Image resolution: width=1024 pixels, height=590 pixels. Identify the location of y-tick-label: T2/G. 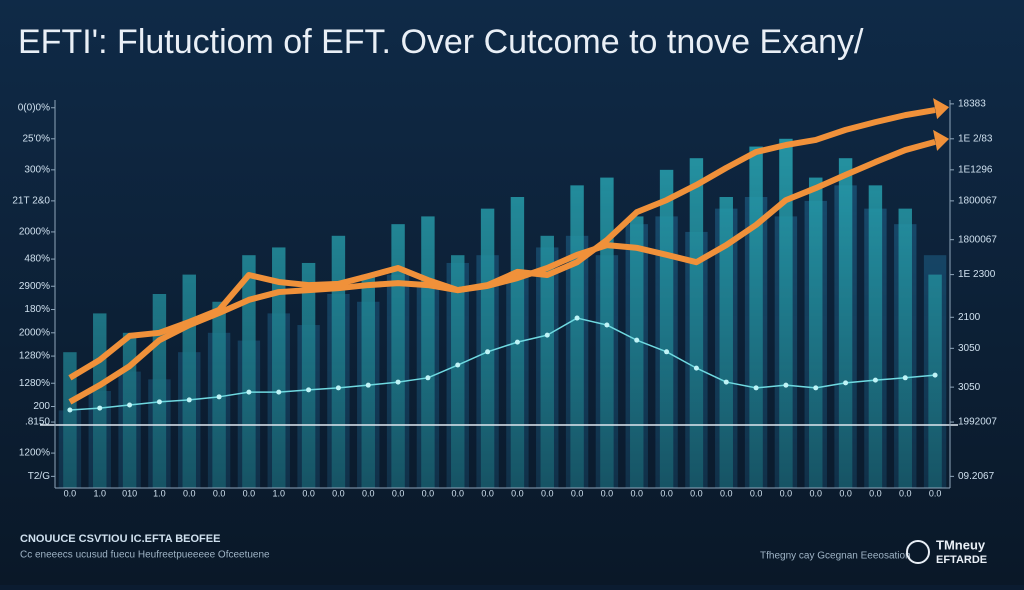
(39, 476).